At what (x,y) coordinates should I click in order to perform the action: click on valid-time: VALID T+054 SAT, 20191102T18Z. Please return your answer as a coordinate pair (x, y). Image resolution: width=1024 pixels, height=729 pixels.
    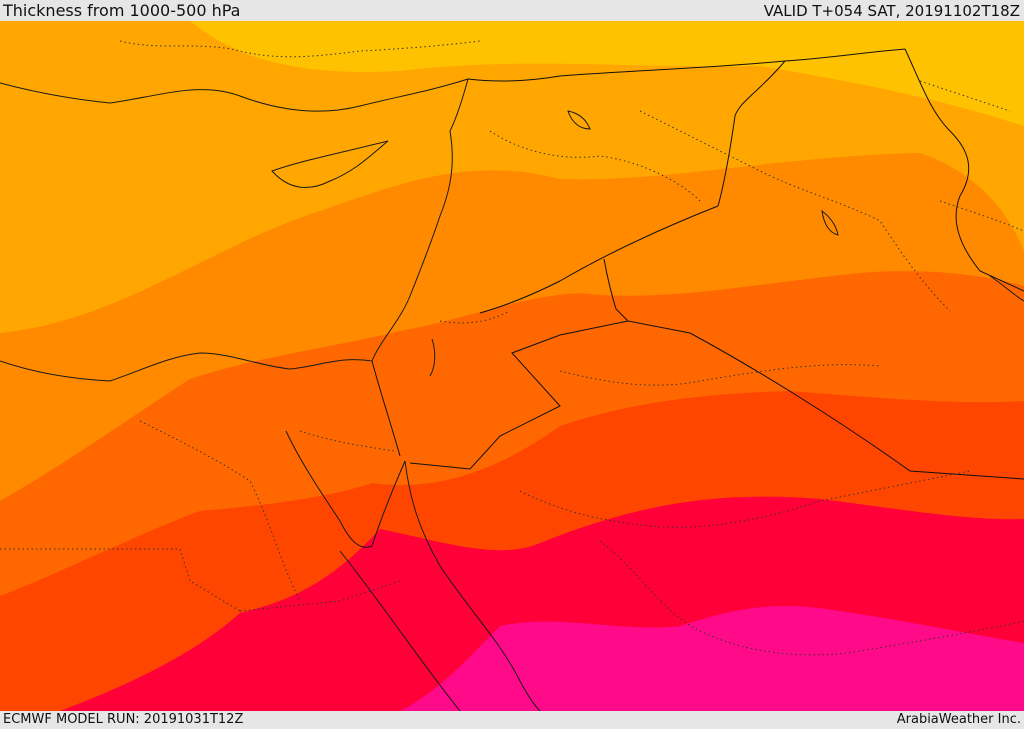
    Looking at the image, I should click on (891, 11).